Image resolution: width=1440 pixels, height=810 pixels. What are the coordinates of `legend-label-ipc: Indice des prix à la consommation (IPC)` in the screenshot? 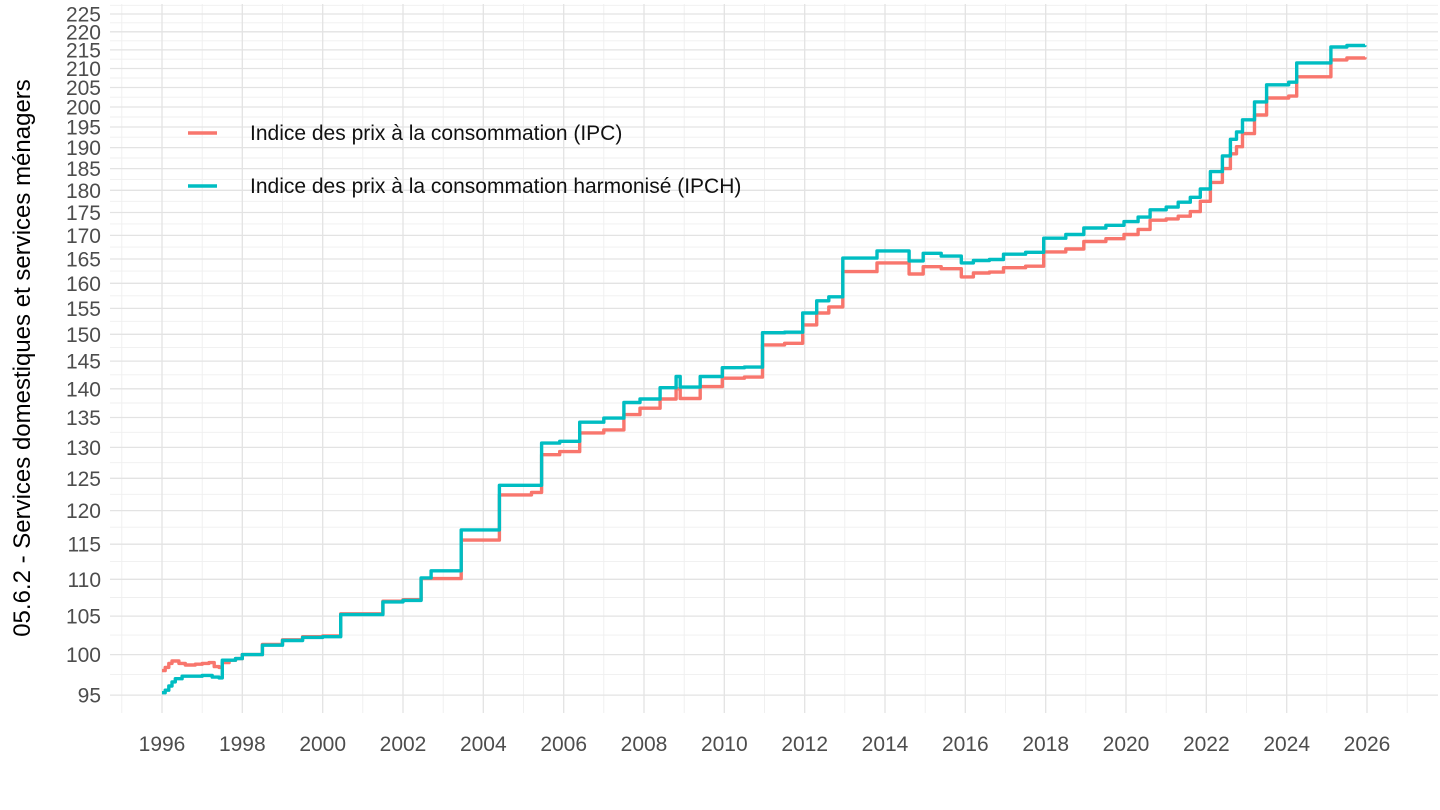 It's located at (436, 133).